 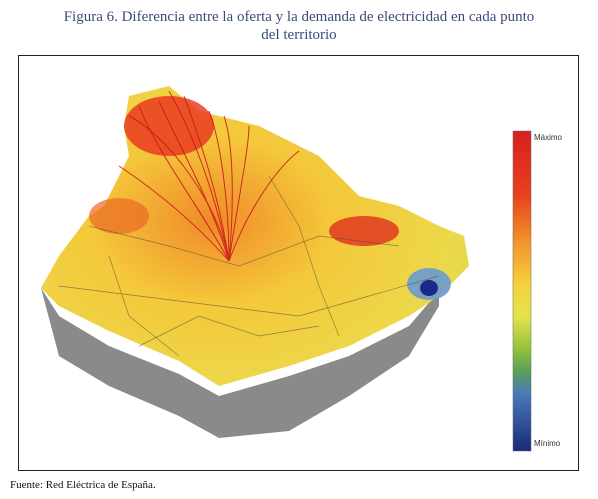 What do you see at coordinates (83, 485) in the screenshot?
I see `source-note: Fuente: Red Eléctrica de España.` at bounding box center [83, 485].